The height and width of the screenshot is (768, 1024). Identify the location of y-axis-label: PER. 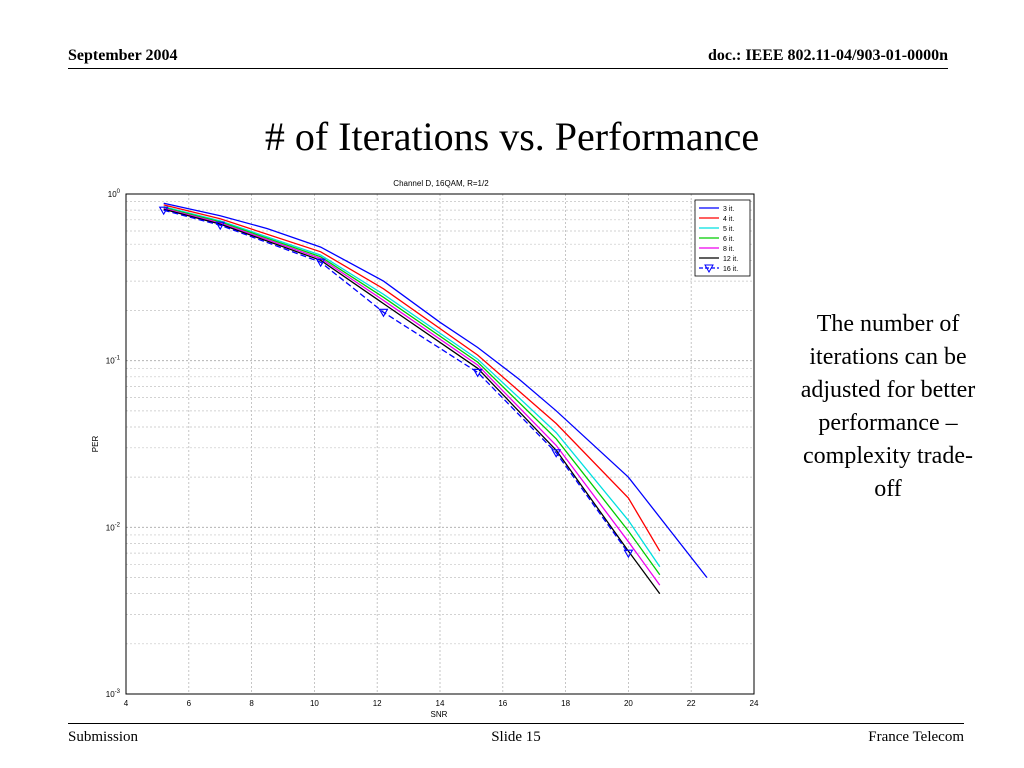
(95, 444).